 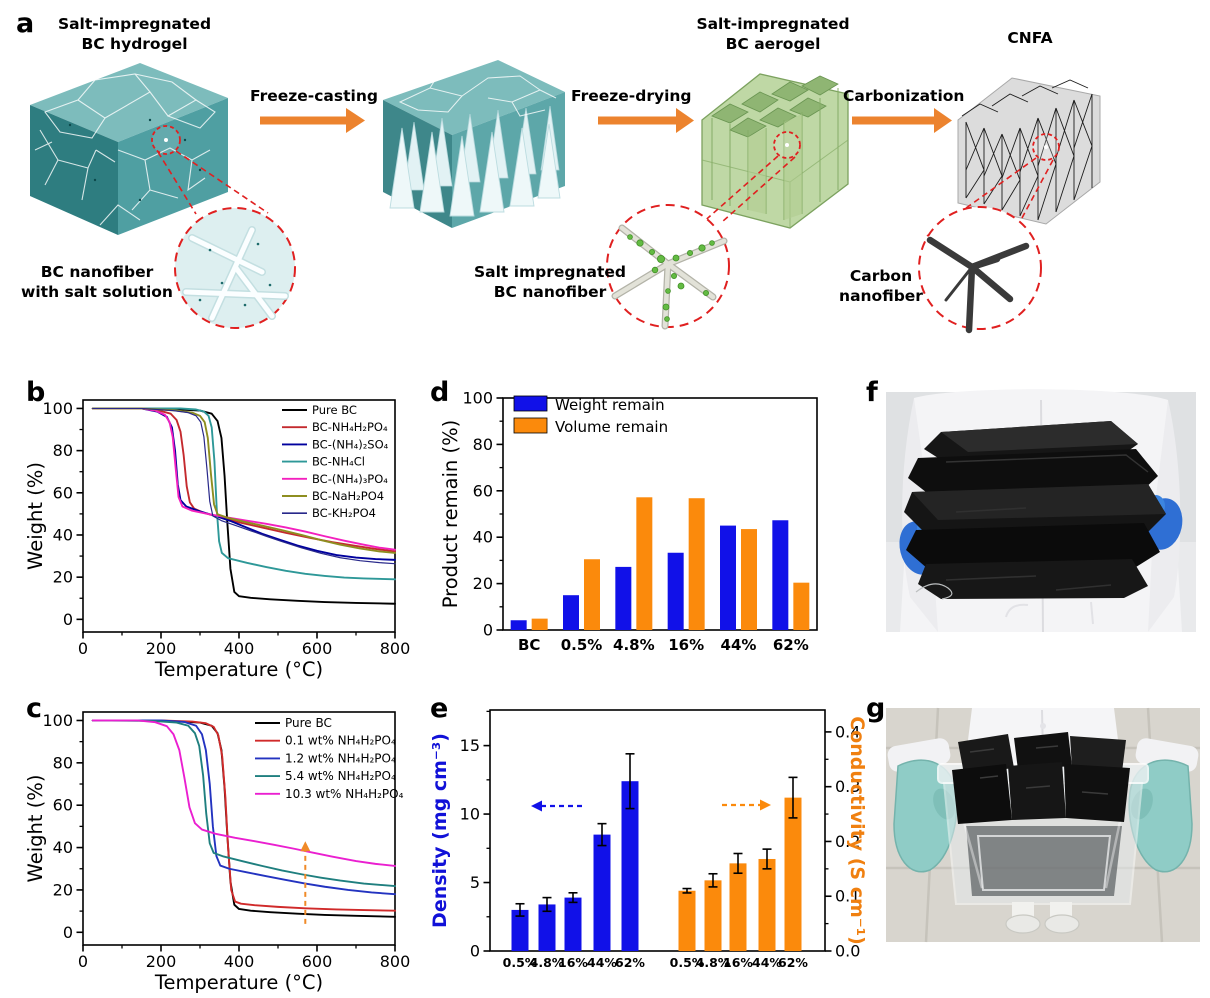 I want to click on step-freeze-drying: Freeze-drying, so click(x=631, y=96).